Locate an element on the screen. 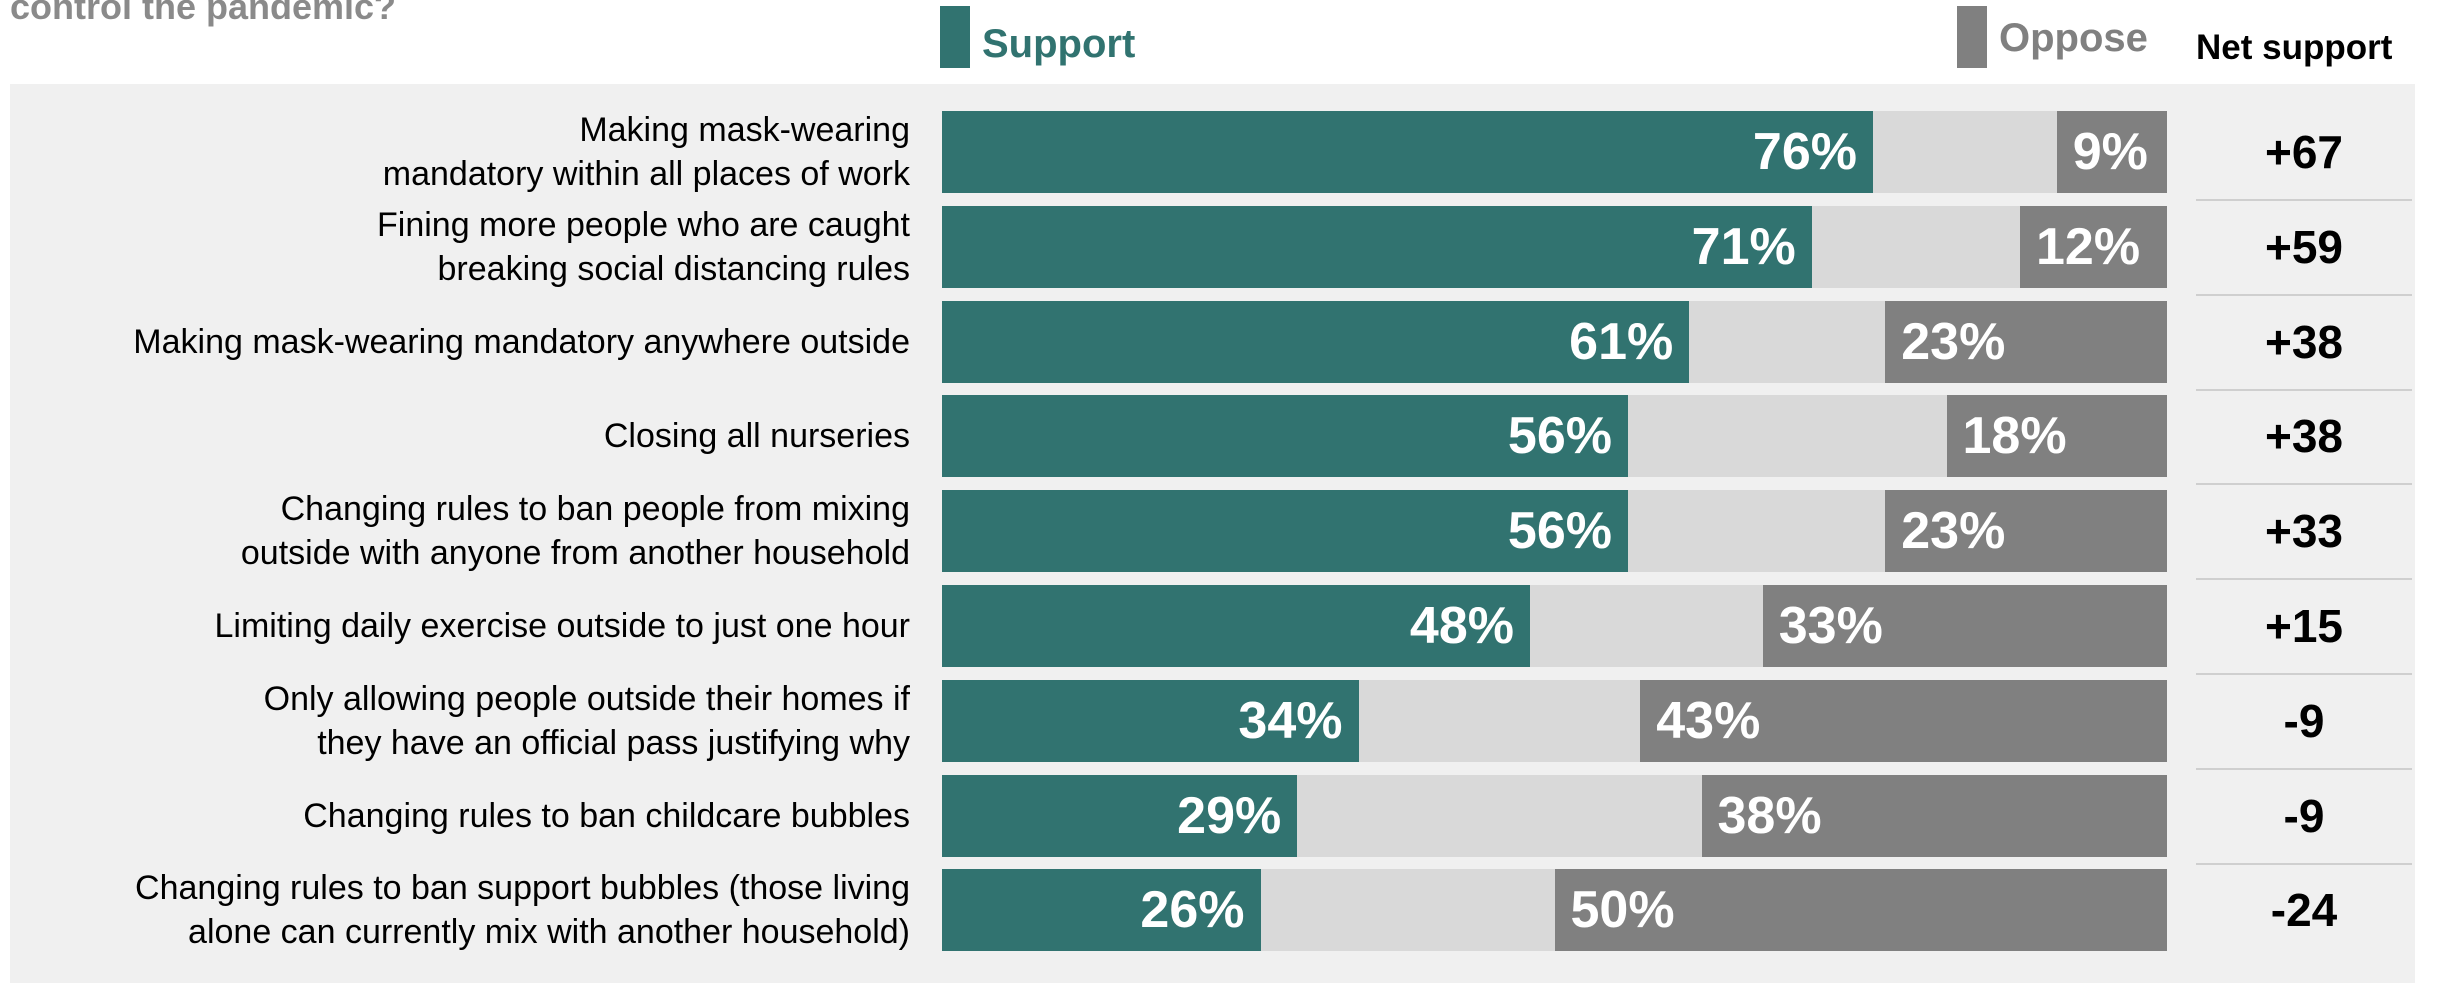 Image resolution: width=2440 pixels, height=983 pixels. category-label-line: Fining more people who are caught is located at coordinates (643, 224).